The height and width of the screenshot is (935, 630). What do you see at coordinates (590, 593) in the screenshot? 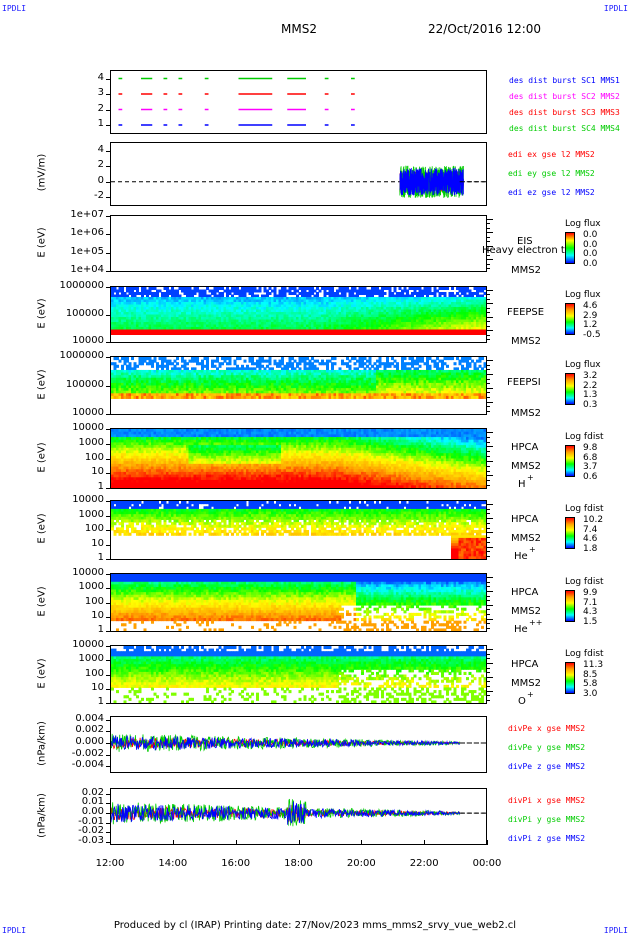
I see `colorbar-value: 9.9` at bounding box center [590, 593].